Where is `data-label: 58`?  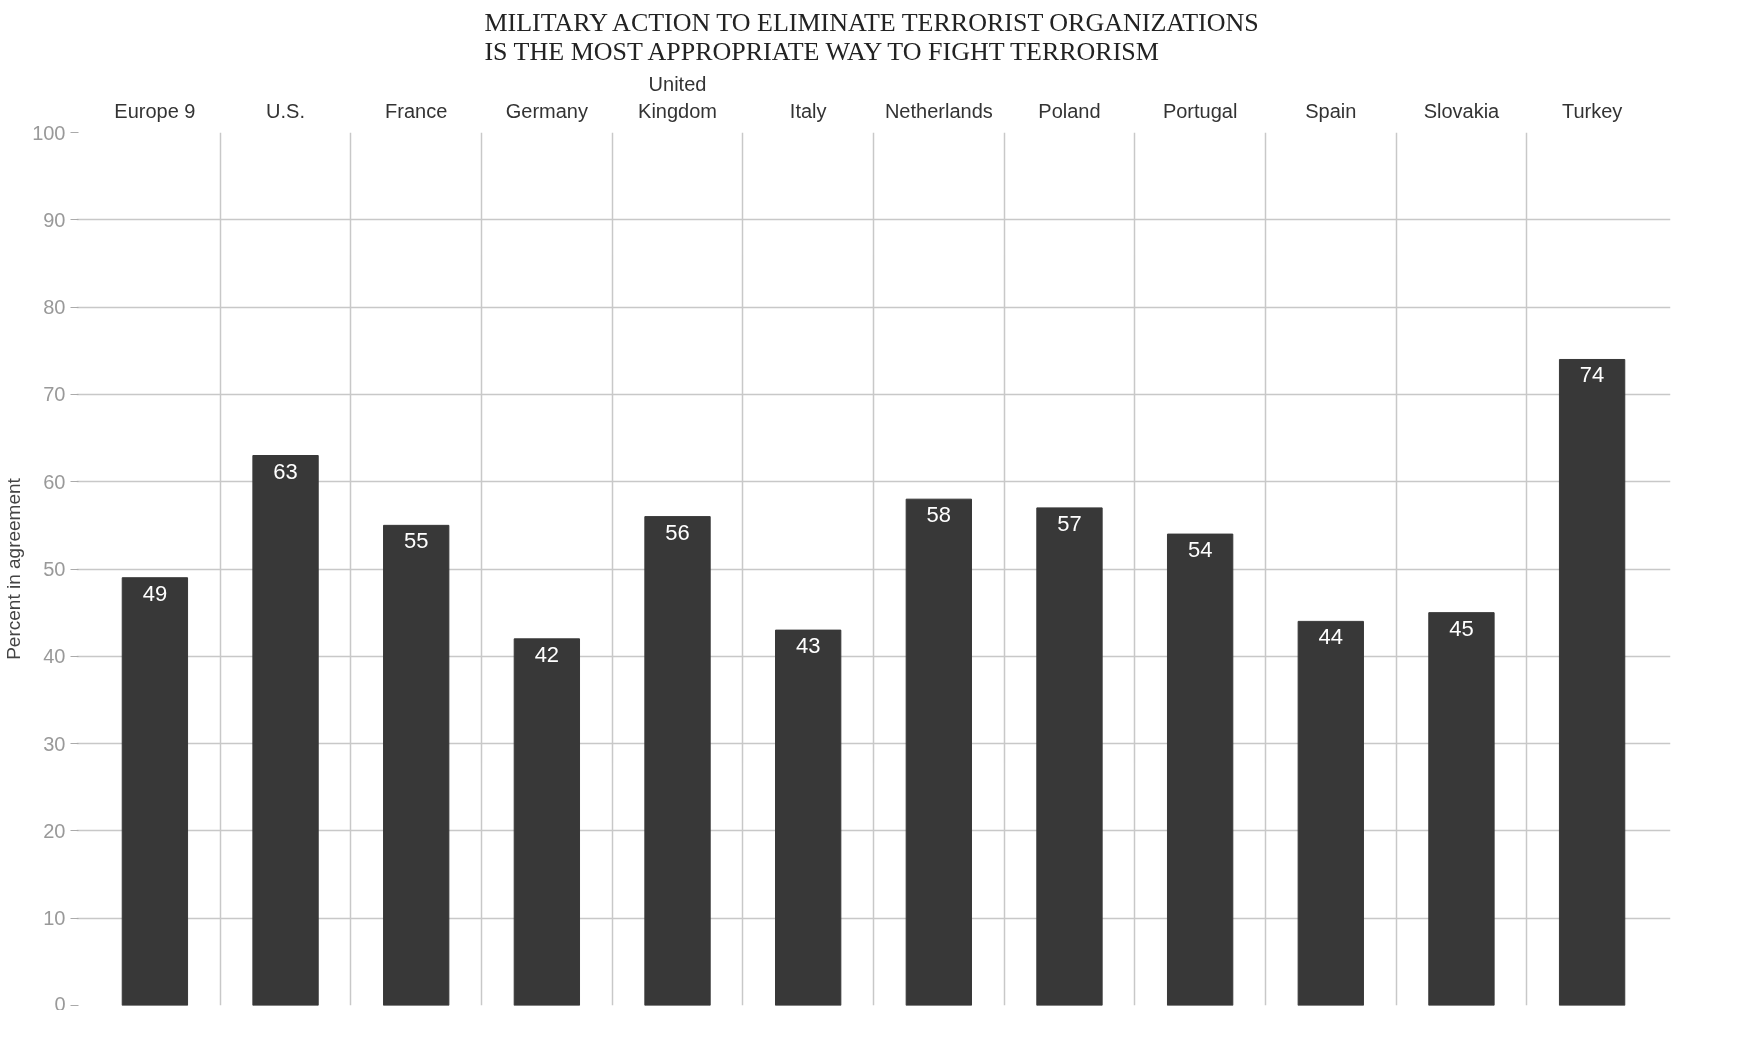 data-label: 58 is located at coordinates (939, 515).